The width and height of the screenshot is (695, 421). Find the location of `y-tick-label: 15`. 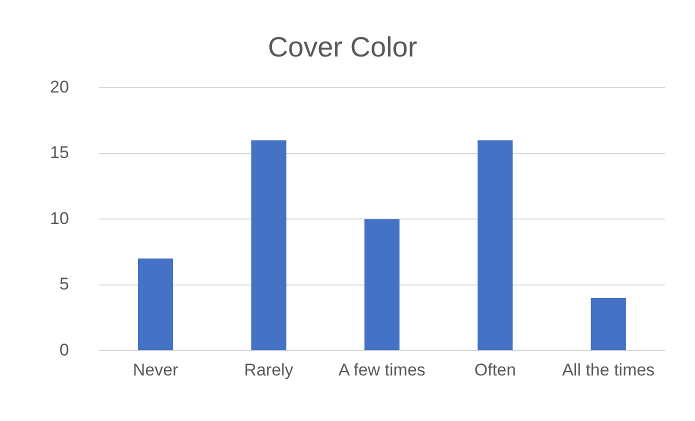

y-tick-label: 15 is located at coordinates (59, 152).